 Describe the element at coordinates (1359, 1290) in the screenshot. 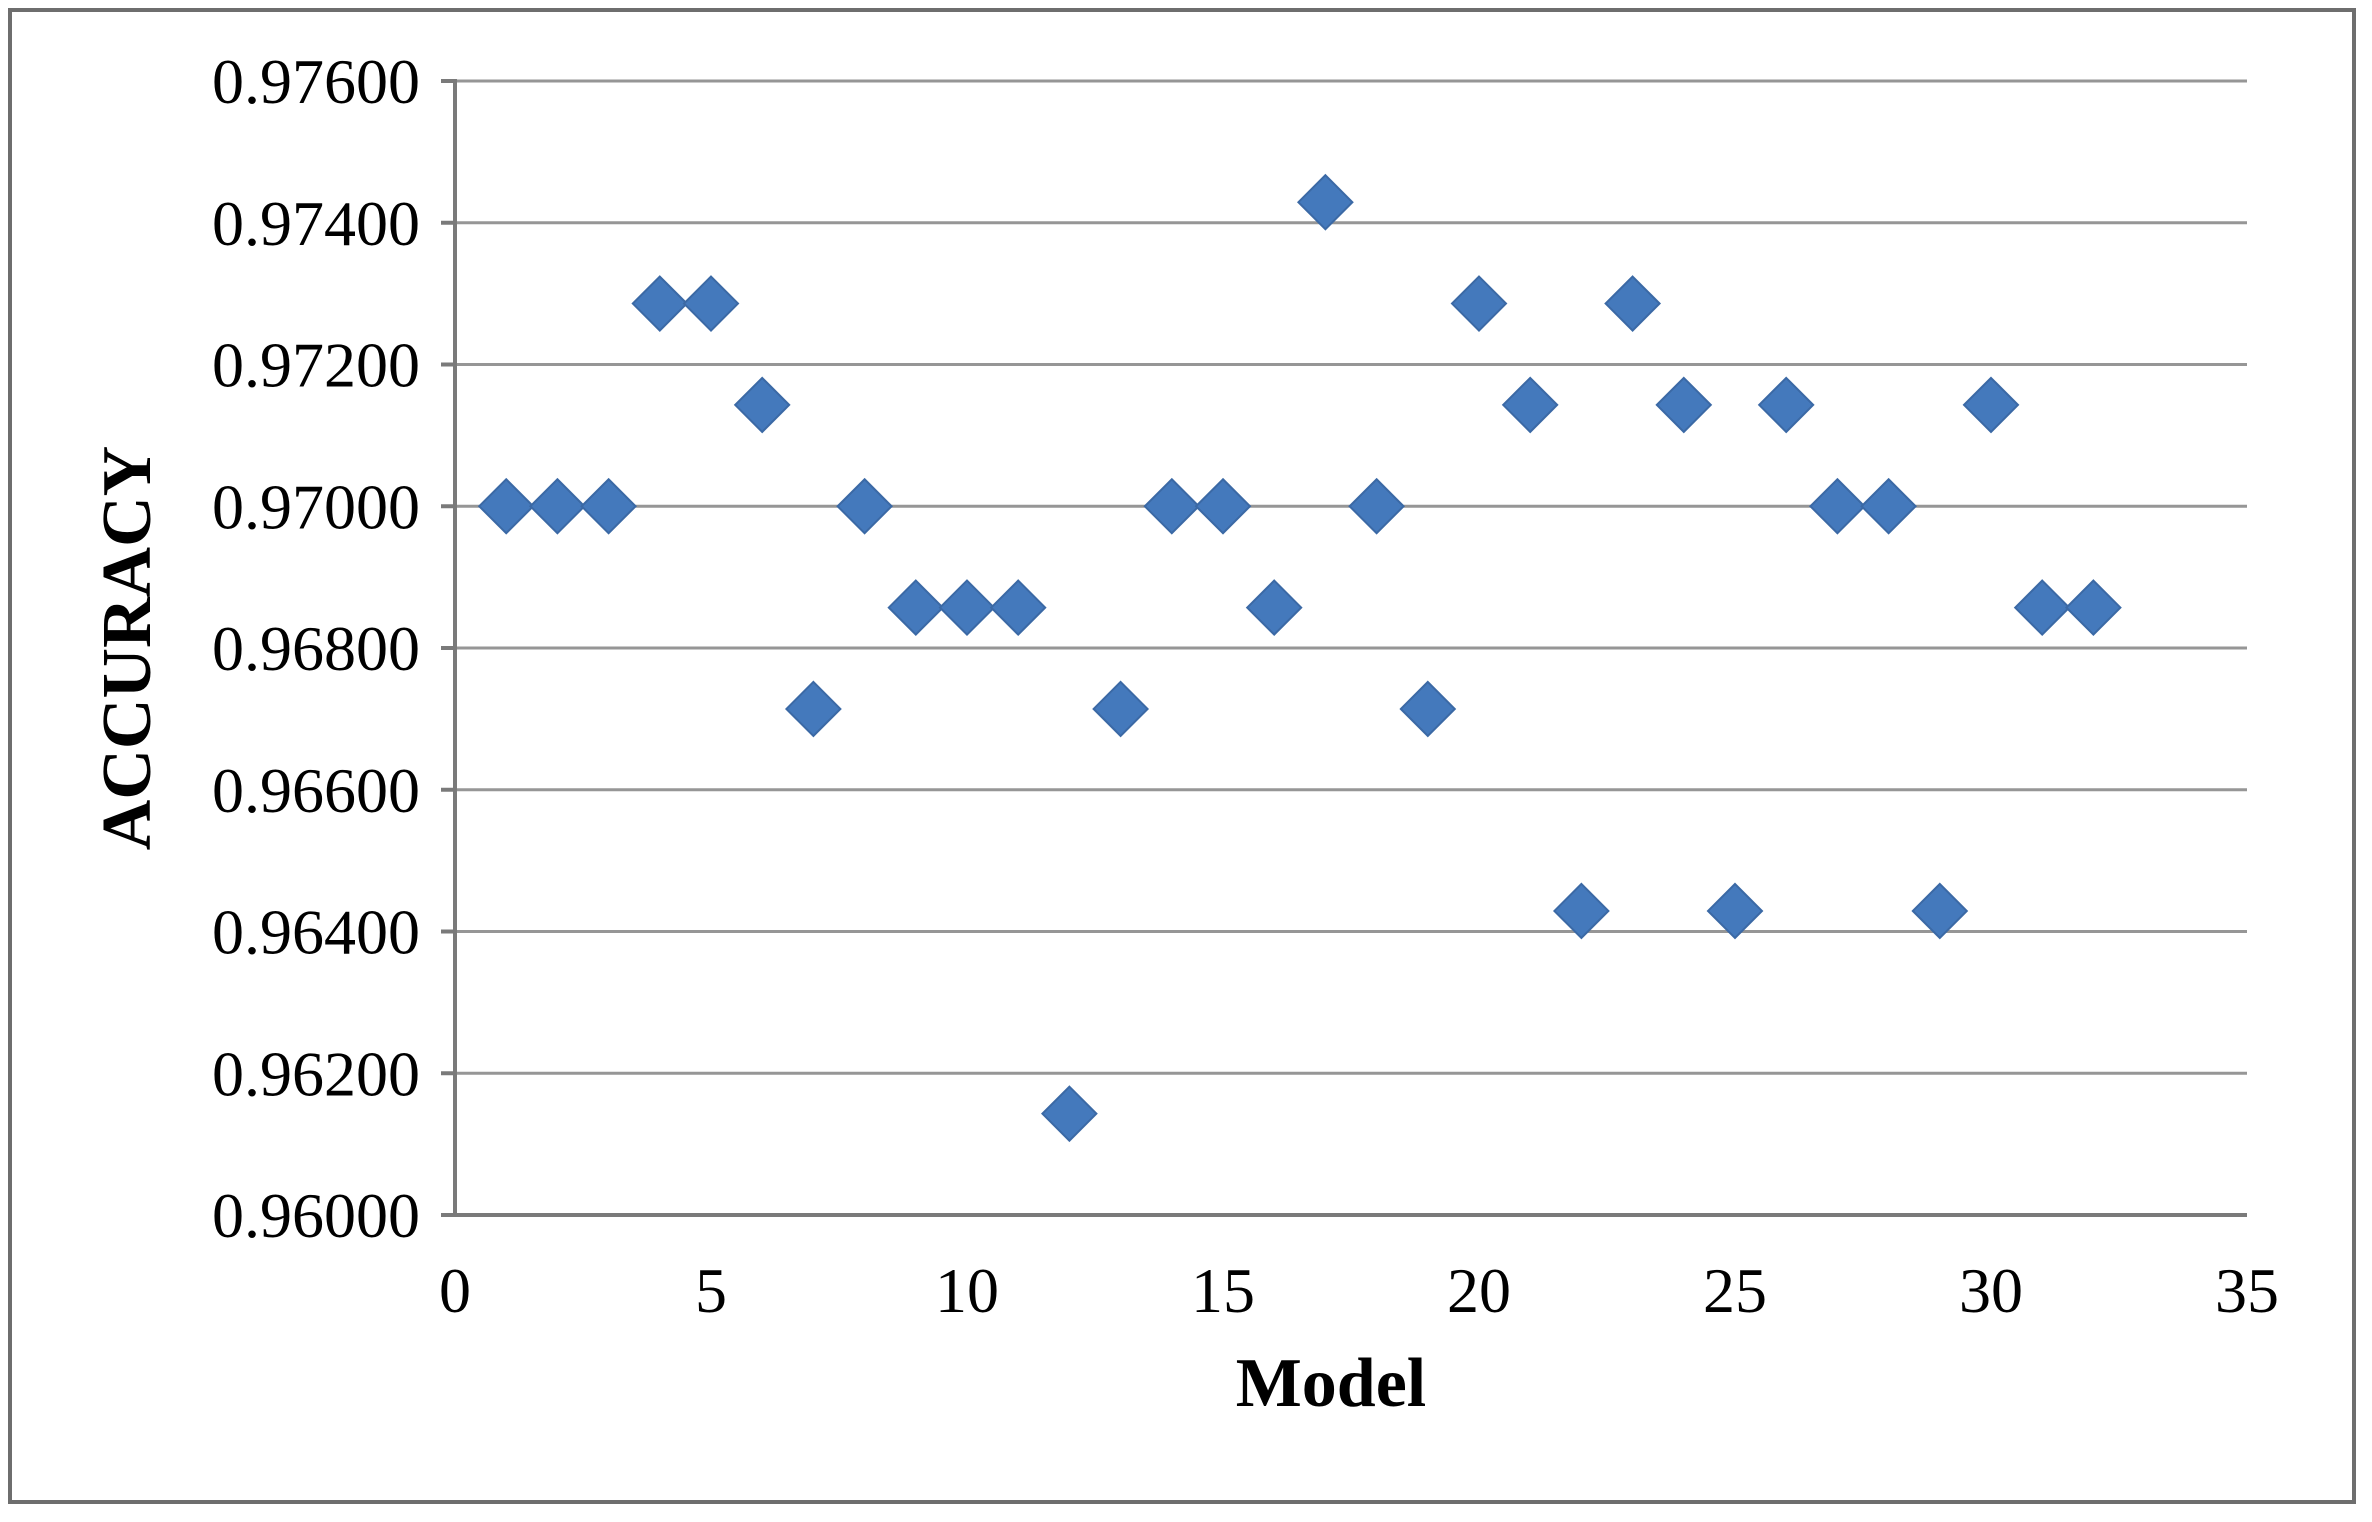

I see `x-axis-labels: 0 5 10 15 20 25 30 35` at that location.